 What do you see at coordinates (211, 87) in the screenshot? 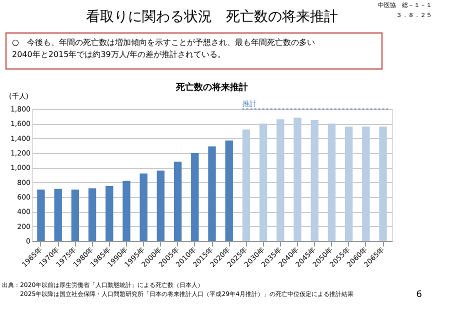
I see `text: 死亡数の将来推計` at bounding box center [211, 87].